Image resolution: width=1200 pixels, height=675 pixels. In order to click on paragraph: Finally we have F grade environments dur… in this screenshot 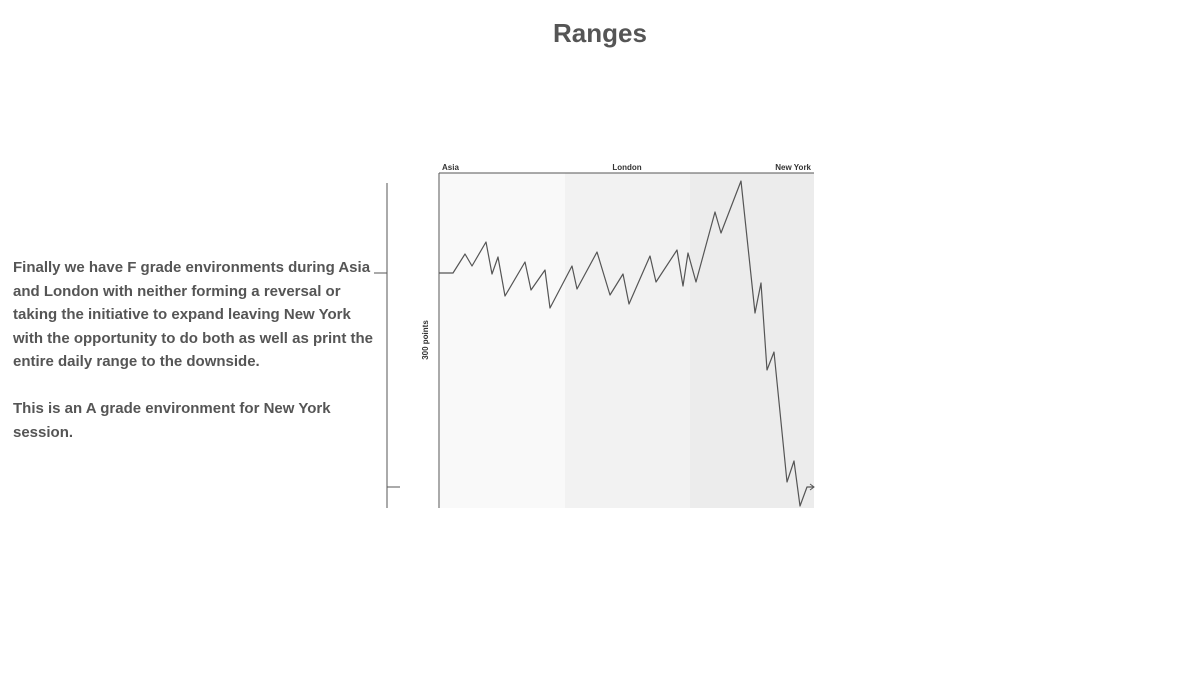, I will do `click(193, 314)`.